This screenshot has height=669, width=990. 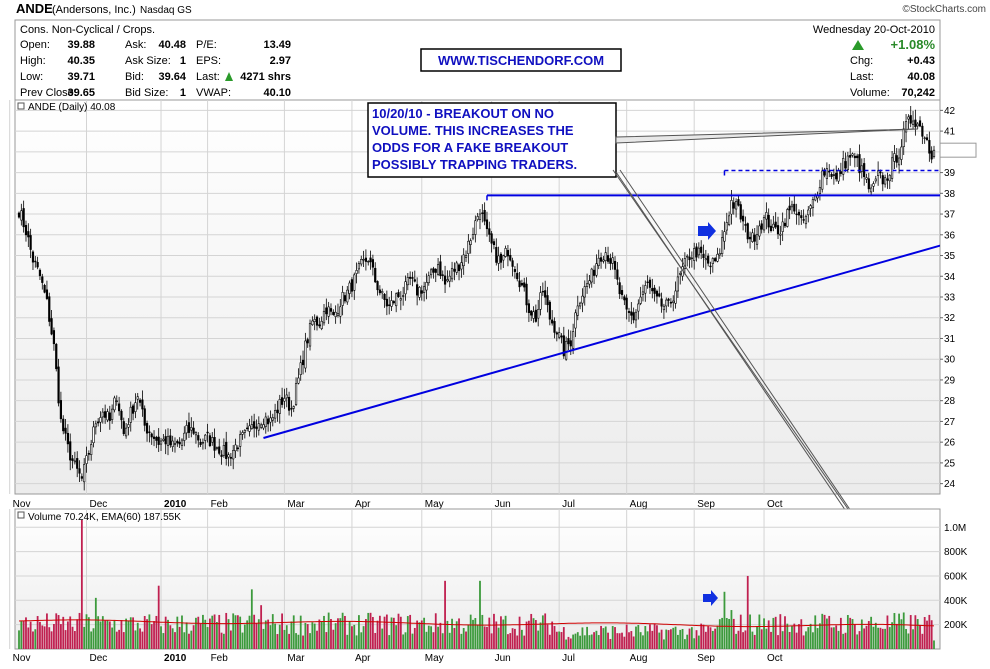 What do you see at coordinates (892, 77) in the screenshot?
I see `stats-far: Chg: +0.43 Last: 40.08 Volume: 70,242` at bounding box center [892, 77].